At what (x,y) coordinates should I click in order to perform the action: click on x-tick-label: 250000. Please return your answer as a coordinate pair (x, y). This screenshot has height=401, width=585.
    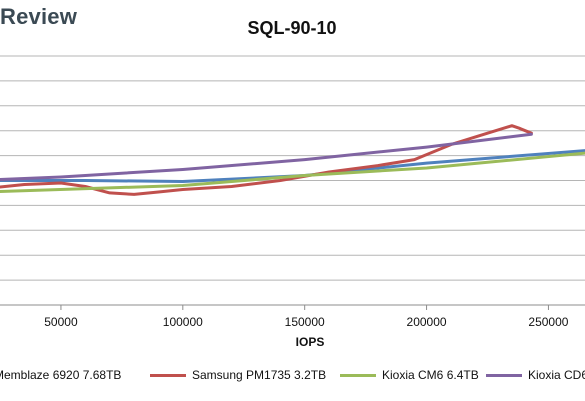
    Looking at the image, I should click on (548, 322).